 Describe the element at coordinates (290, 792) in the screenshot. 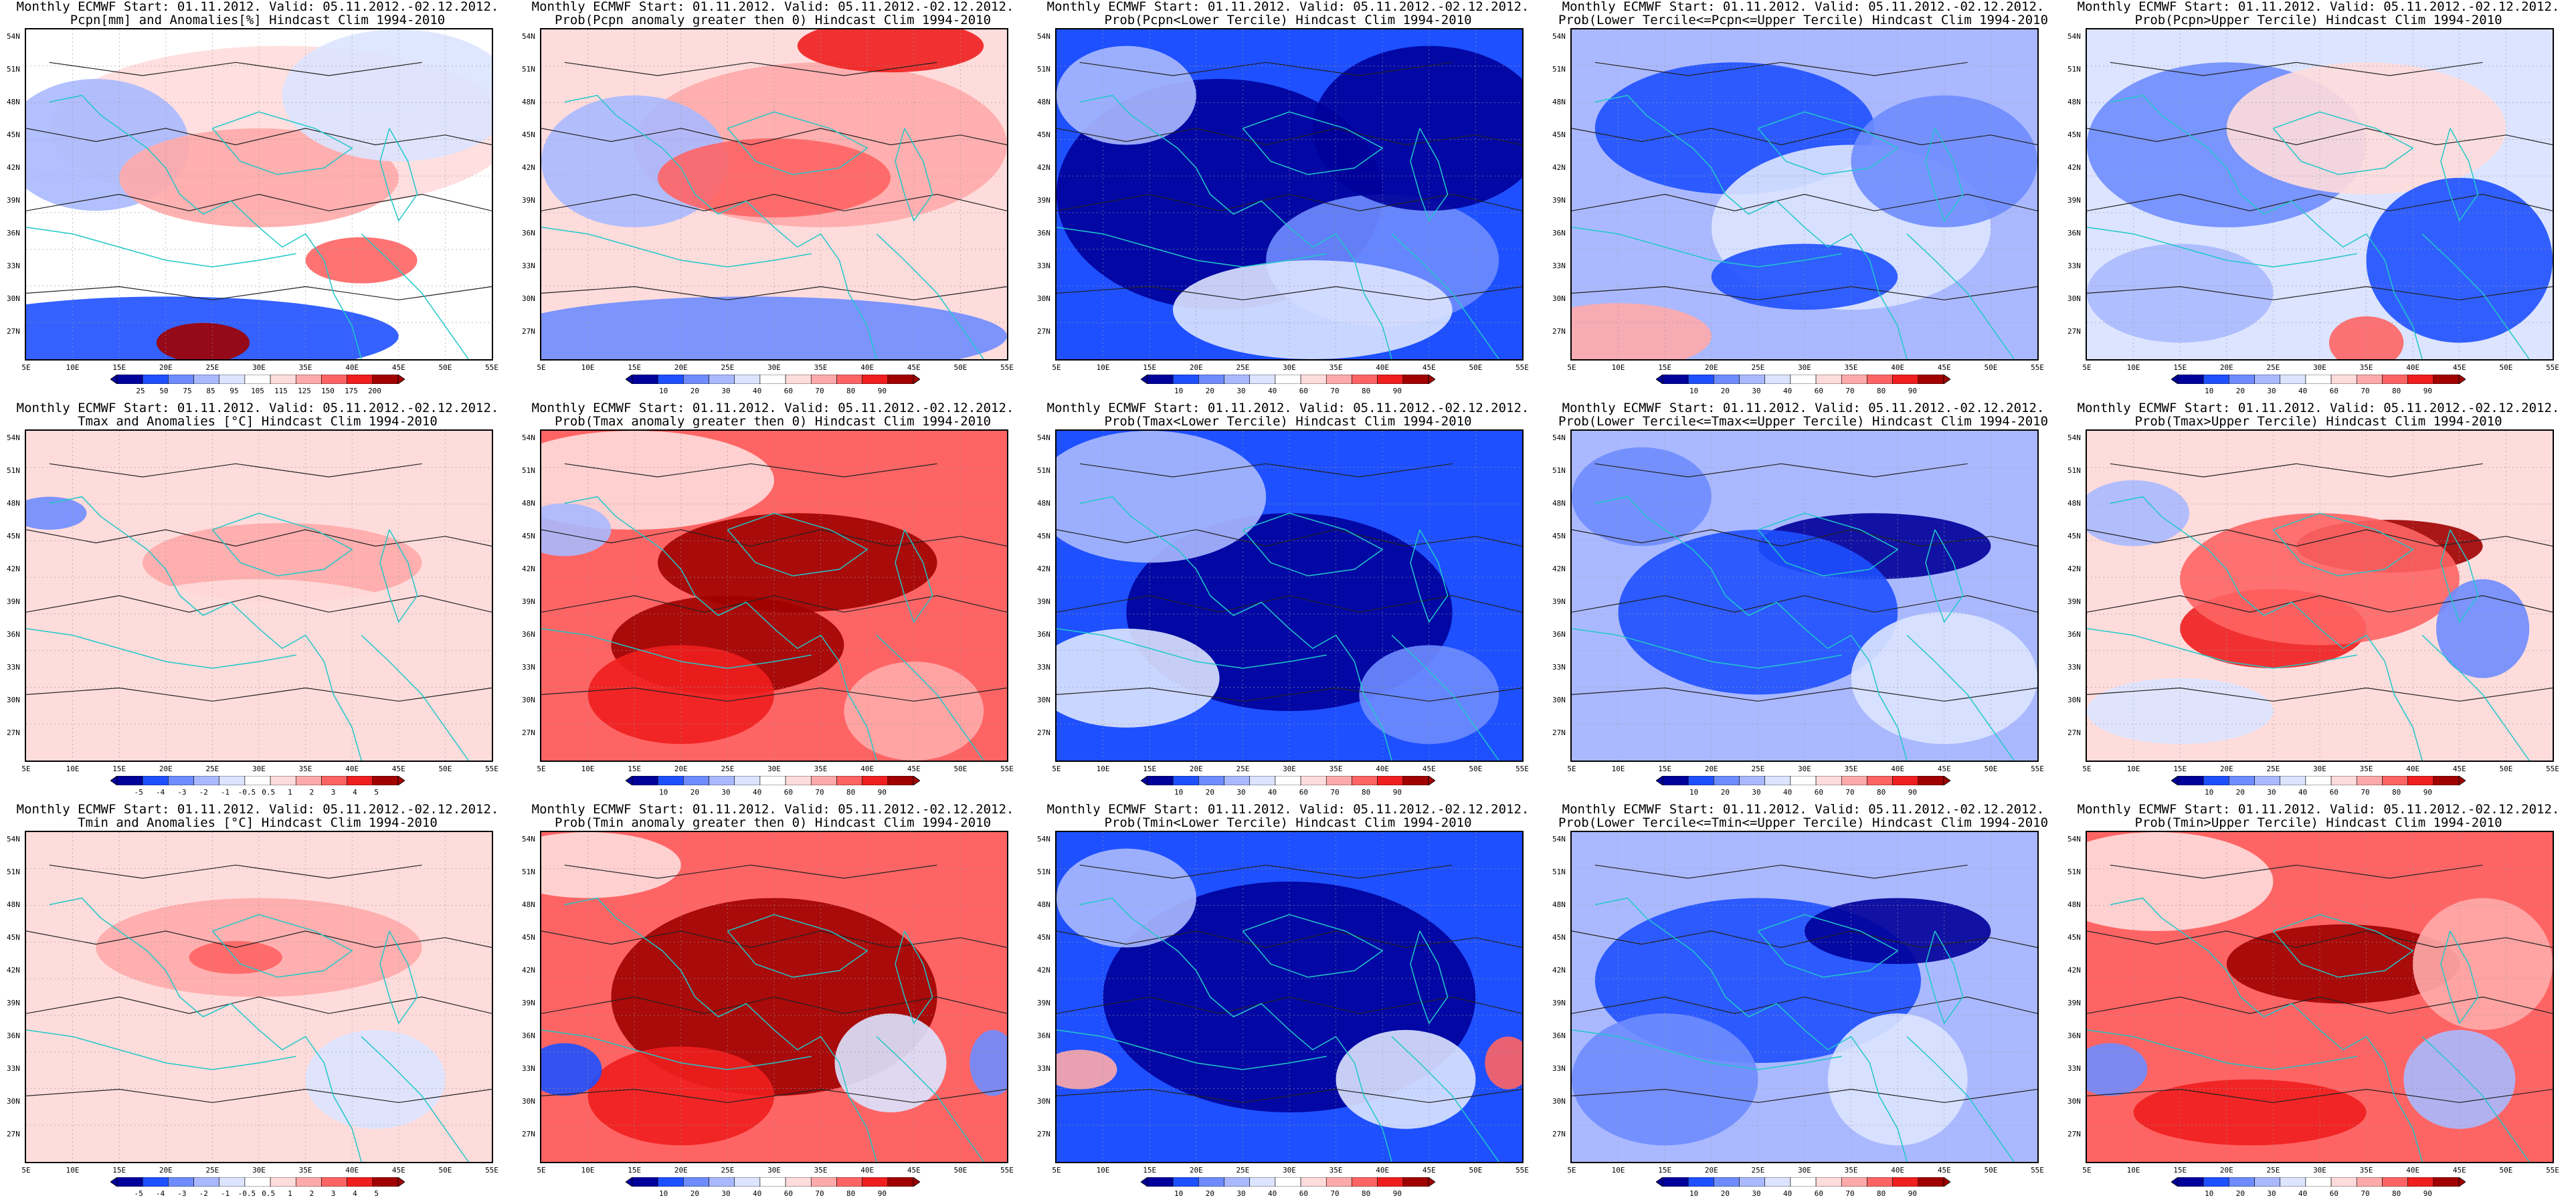

I see `colorbar-label: 1` at that location.